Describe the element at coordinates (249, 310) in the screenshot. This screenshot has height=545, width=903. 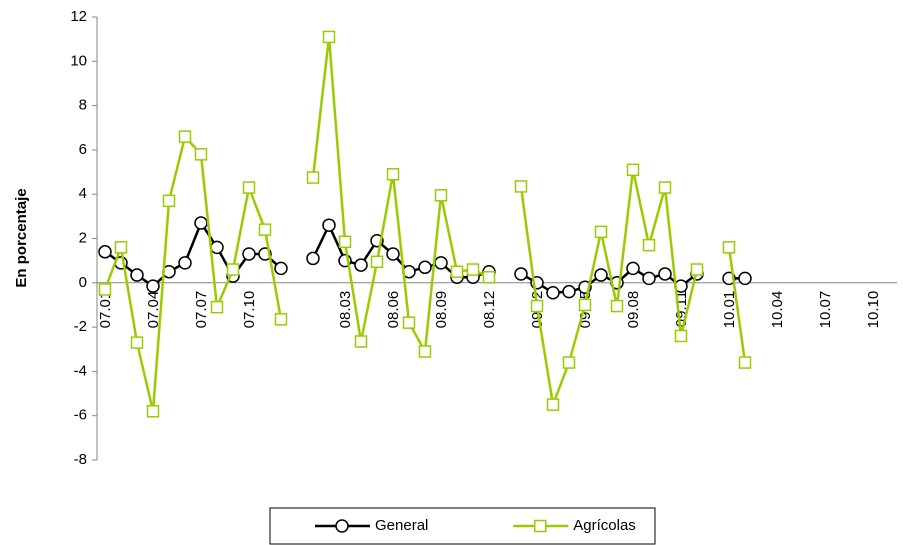
I see `x-tick-label: 07.10` at that location.